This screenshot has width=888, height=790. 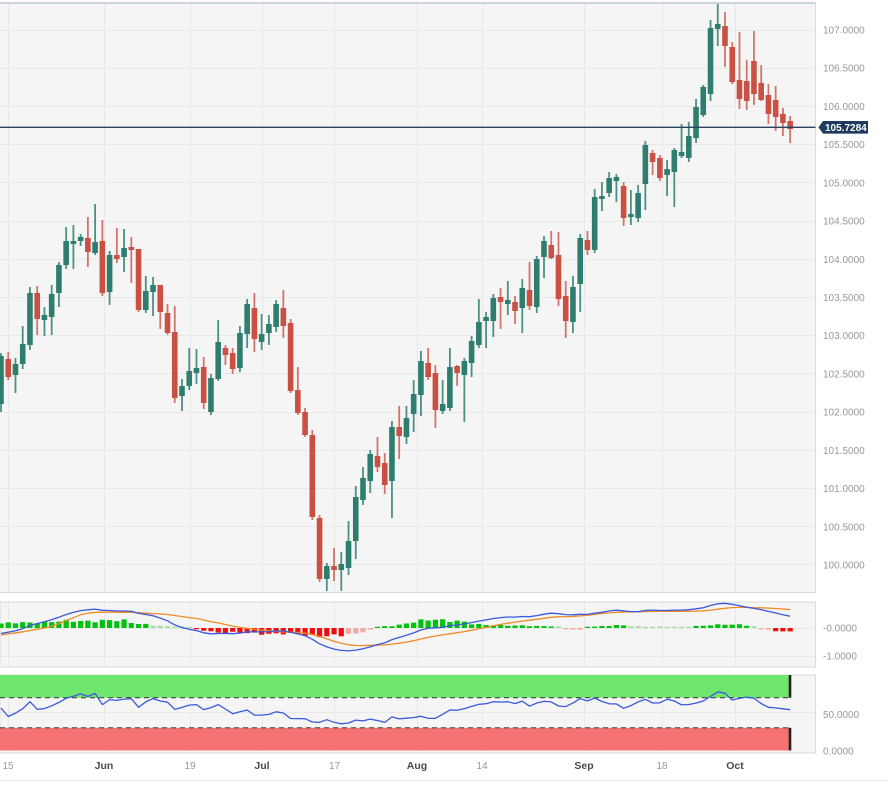 I want to click on svg-text: 50.0000, so click(x=841, y=715).